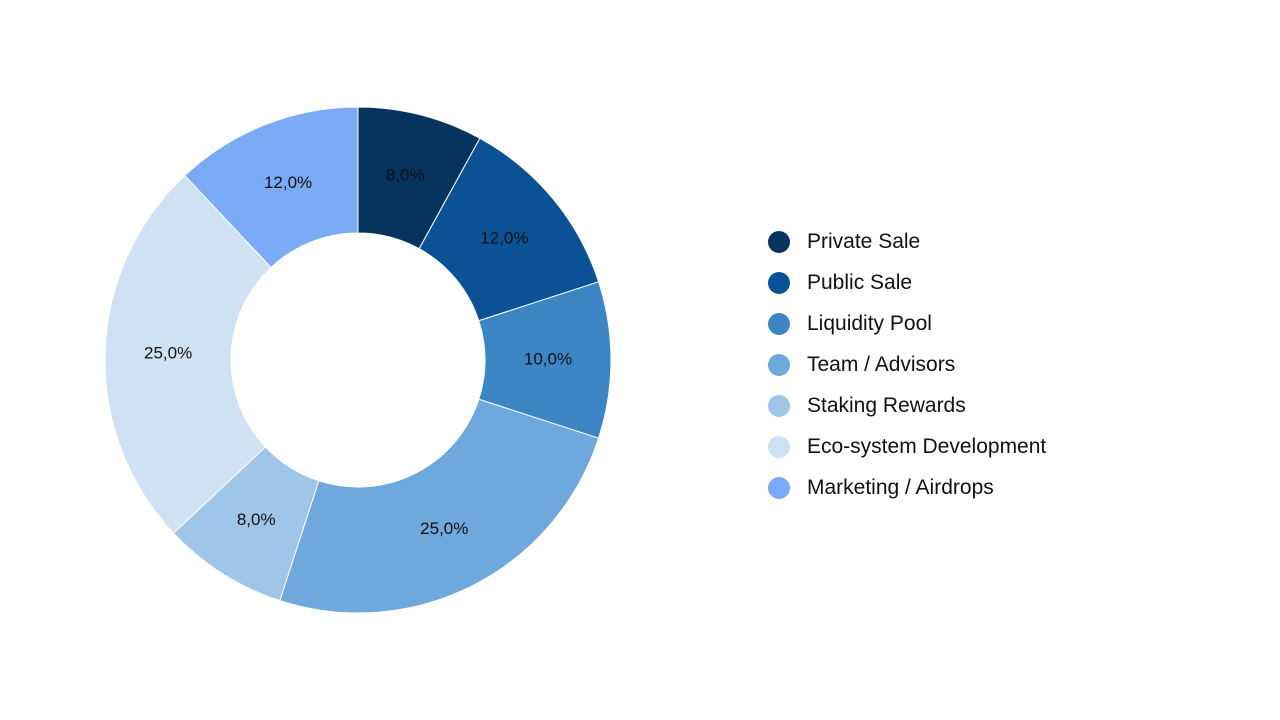  Describe the element at coordinates (869, 323) in the screenshot. I see `legend-label: Liquidity Pool` at that location.